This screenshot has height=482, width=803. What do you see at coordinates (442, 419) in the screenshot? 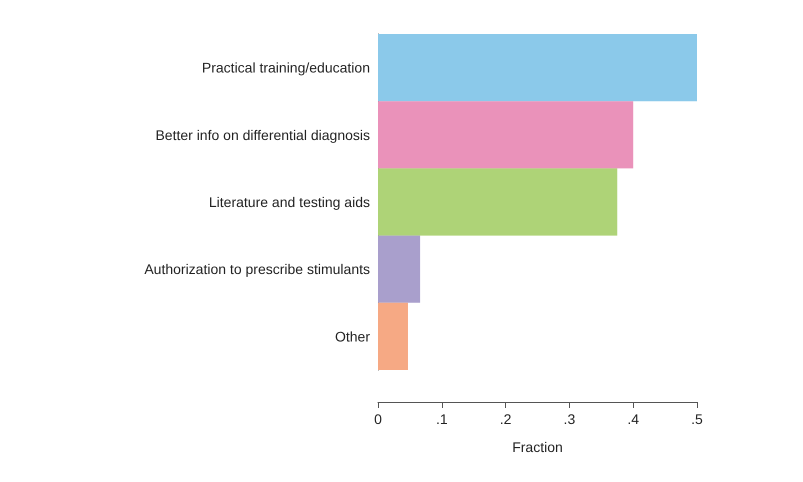
I see `x-tick-label: .1` at bounding box center [442, 419].